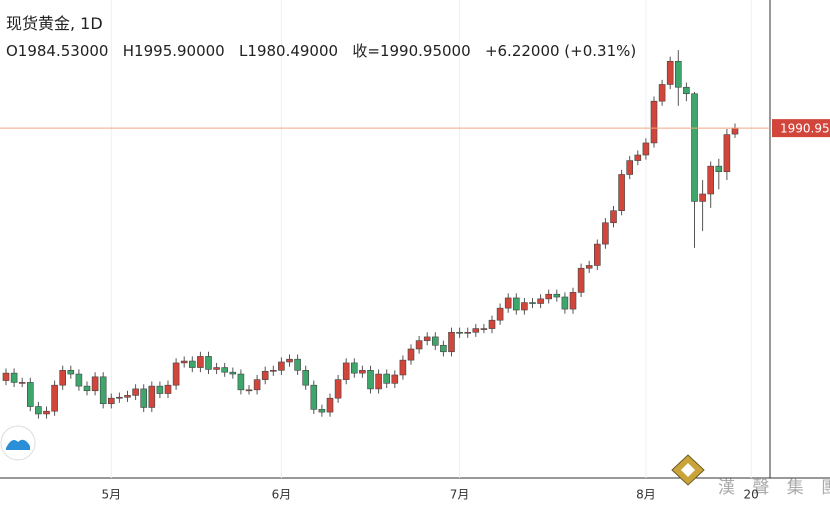 This screenshot has height=507, width=830. Describe the element at coordinates (460, 495) in the screenshot. I see `x-tick-label: 7月` at that location.